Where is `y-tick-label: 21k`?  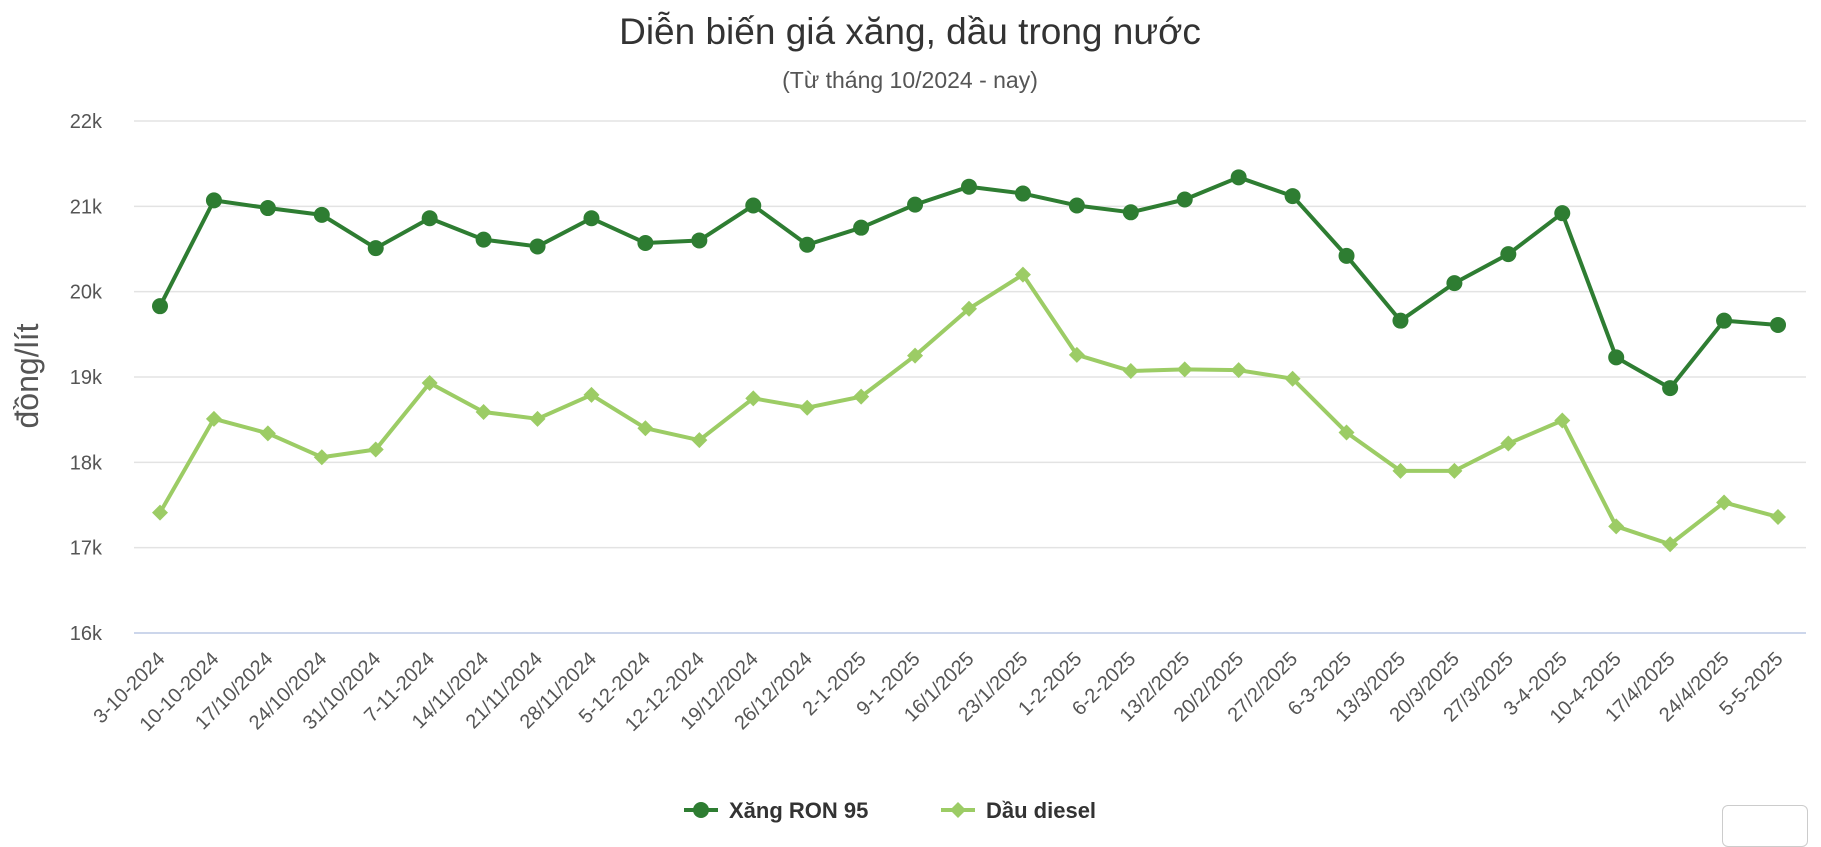
y-tick-label: 21k is located at coordinates (86, 207).